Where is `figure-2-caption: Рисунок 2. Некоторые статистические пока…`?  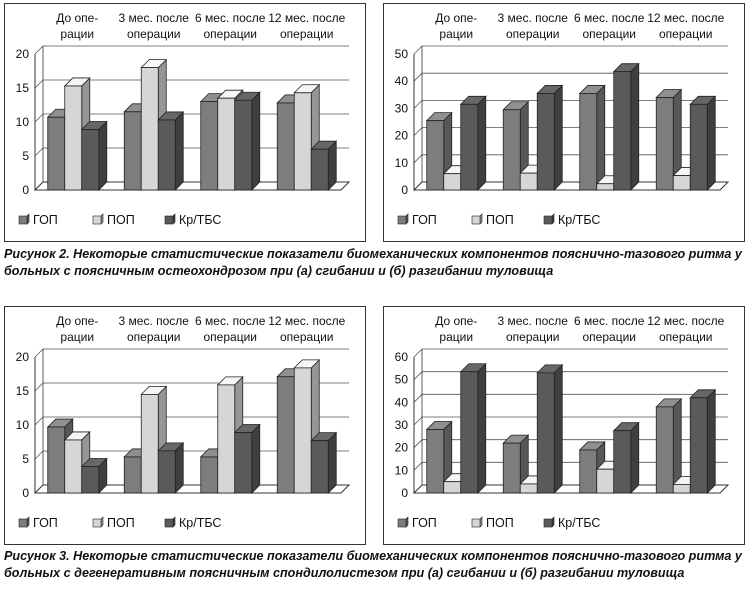 figure-2-caption: Рисунок 2. Некоторые статистические пока… is located at coordinates (373, 262).